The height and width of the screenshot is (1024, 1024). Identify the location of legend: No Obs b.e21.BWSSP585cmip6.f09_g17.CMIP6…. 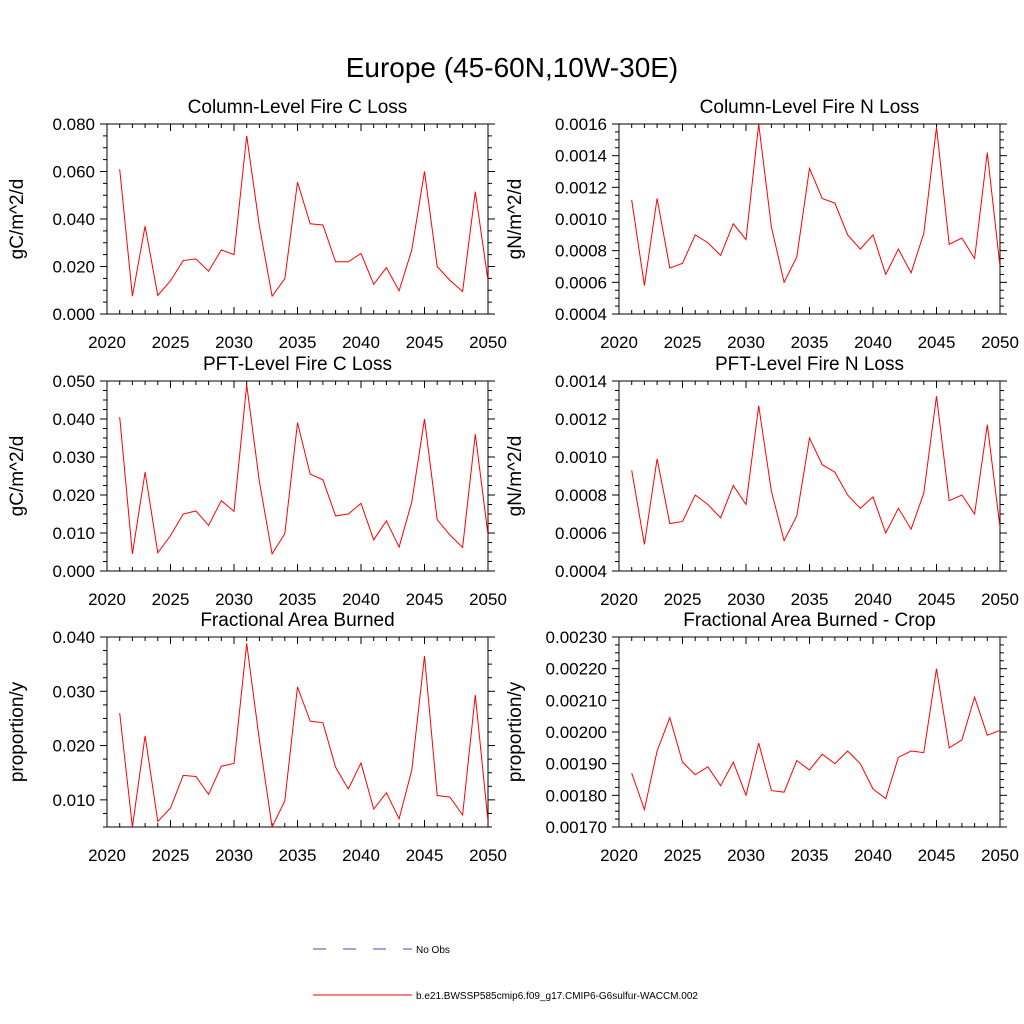
(505, 973).